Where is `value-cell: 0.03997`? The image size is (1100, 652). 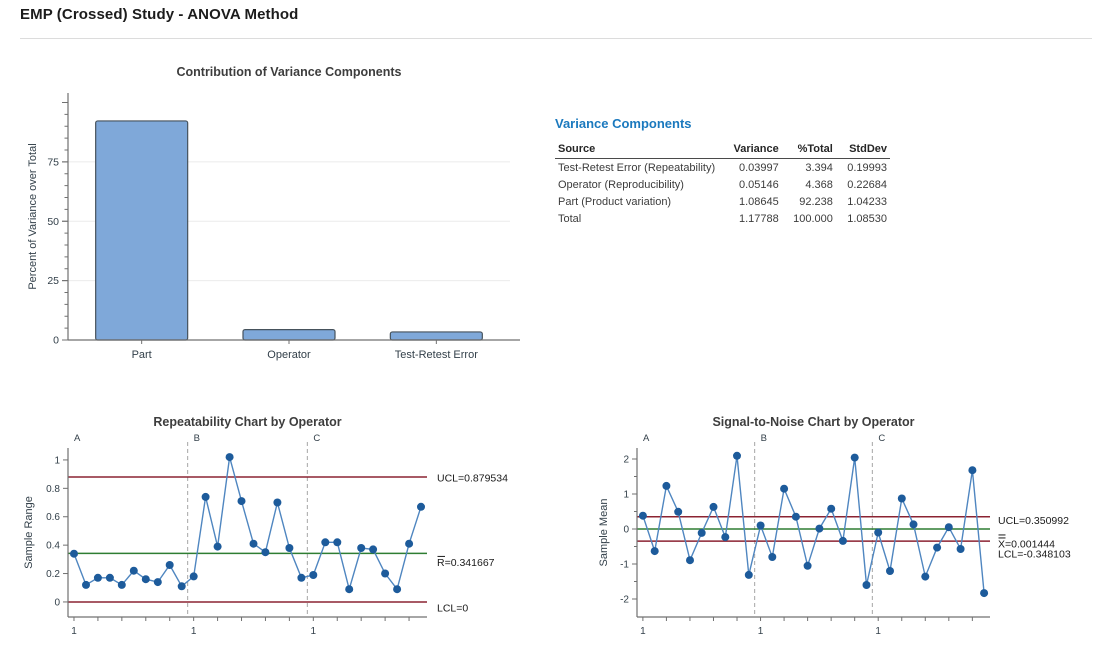 value-cell: 0.03997 is located at coordinates (758, 167).